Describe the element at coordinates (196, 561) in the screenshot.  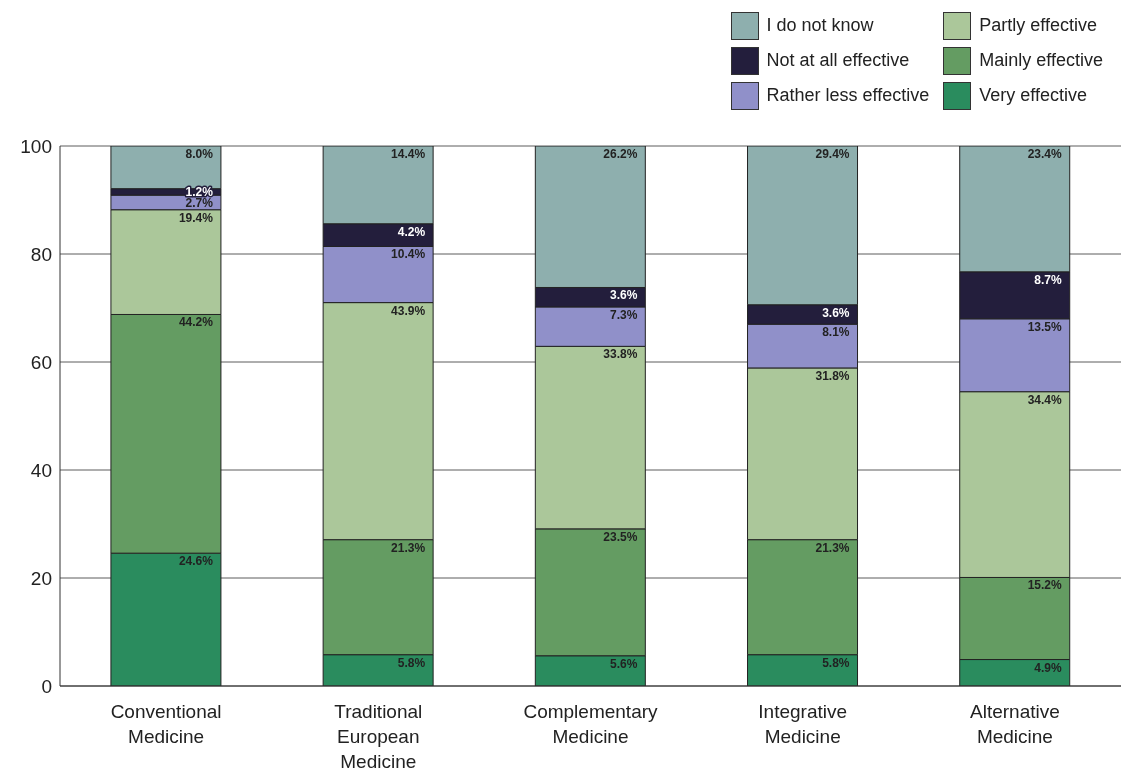
I see `data-label: 24.6%` at that location.